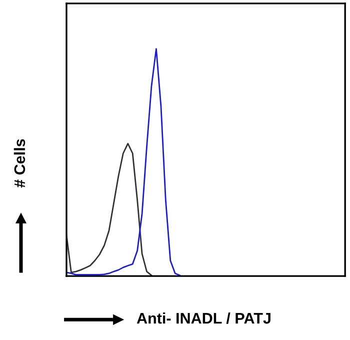  Describe the element at coordinates (203, 318) in the screenshot. I see `x-axis-title: Anti- INADL / PATJ` at that location.